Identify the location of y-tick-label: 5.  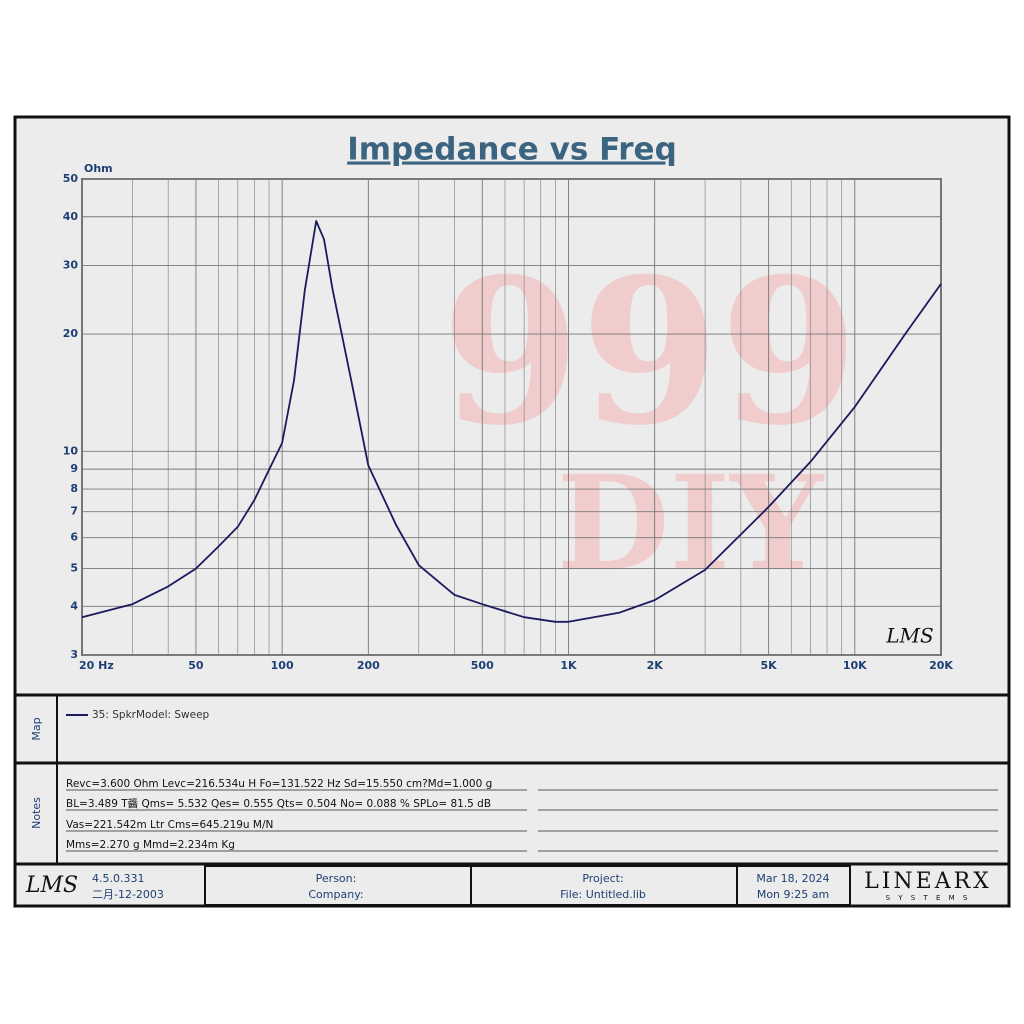
(74, 568).